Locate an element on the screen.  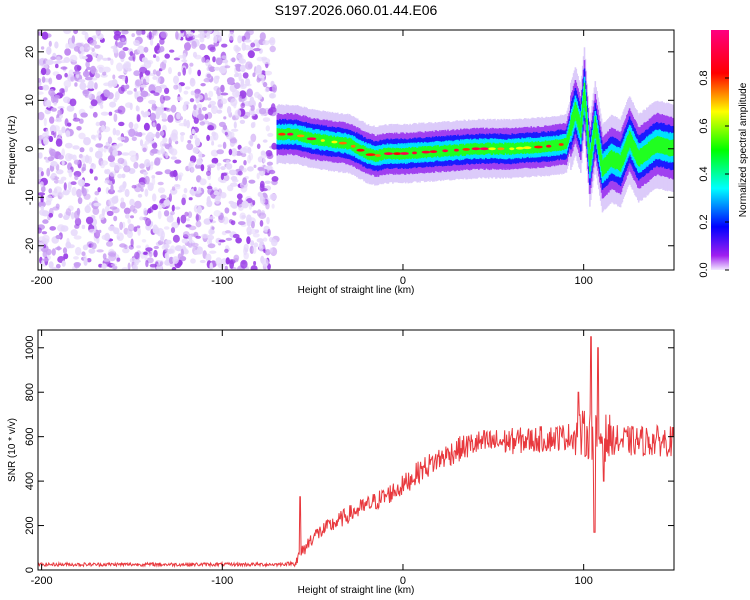
colorbar-tick-label: 0.2 is located at coordinates (704, 221).